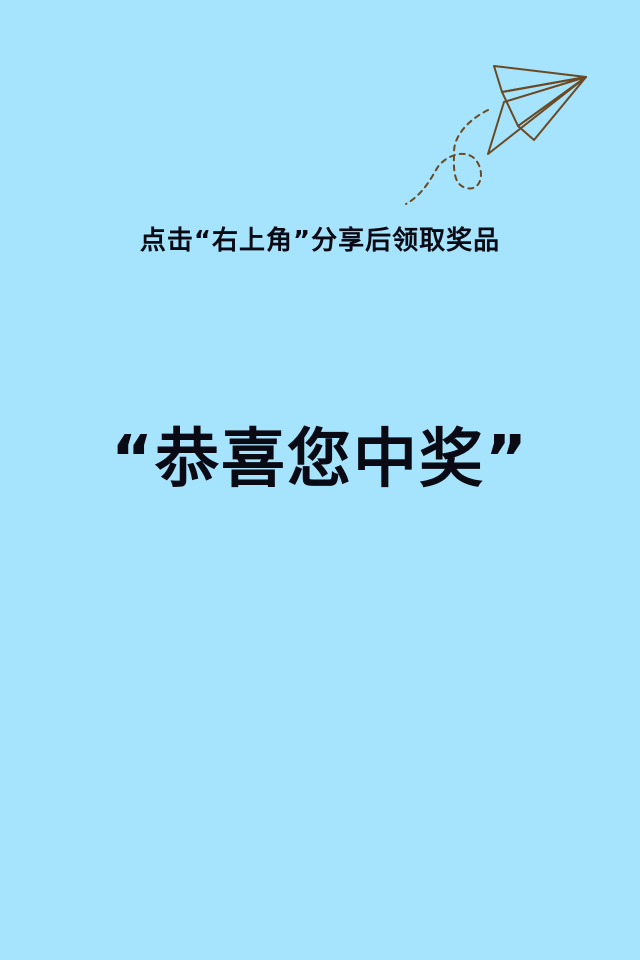 The width and height of the screenshot is (640, 960). Describe the element at coordinates (320, 460) in the screenshot. I see `congratulations-headline: “恭喜您中奖”` at that location.